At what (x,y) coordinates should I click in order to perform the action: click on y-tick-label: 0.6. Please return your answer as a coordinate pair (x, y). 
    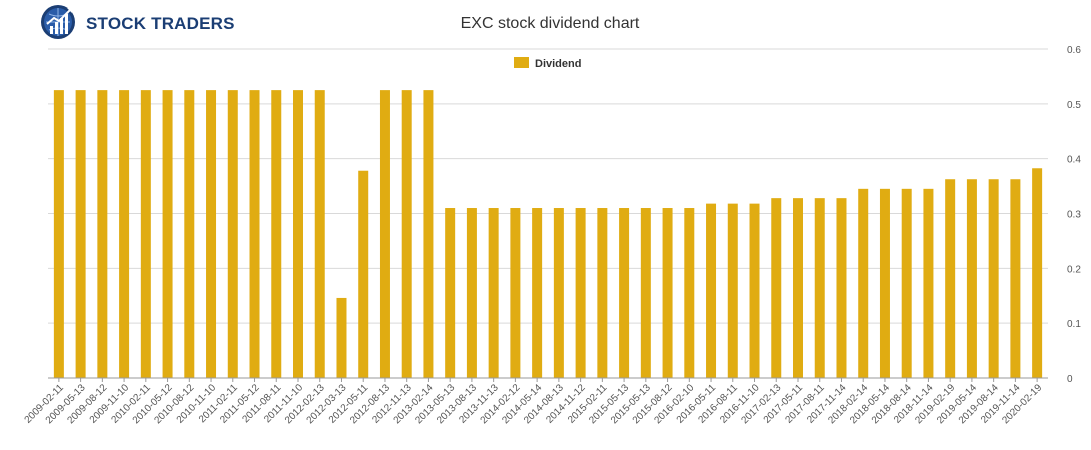
    Looking at the image, I should click on (1074, 50).